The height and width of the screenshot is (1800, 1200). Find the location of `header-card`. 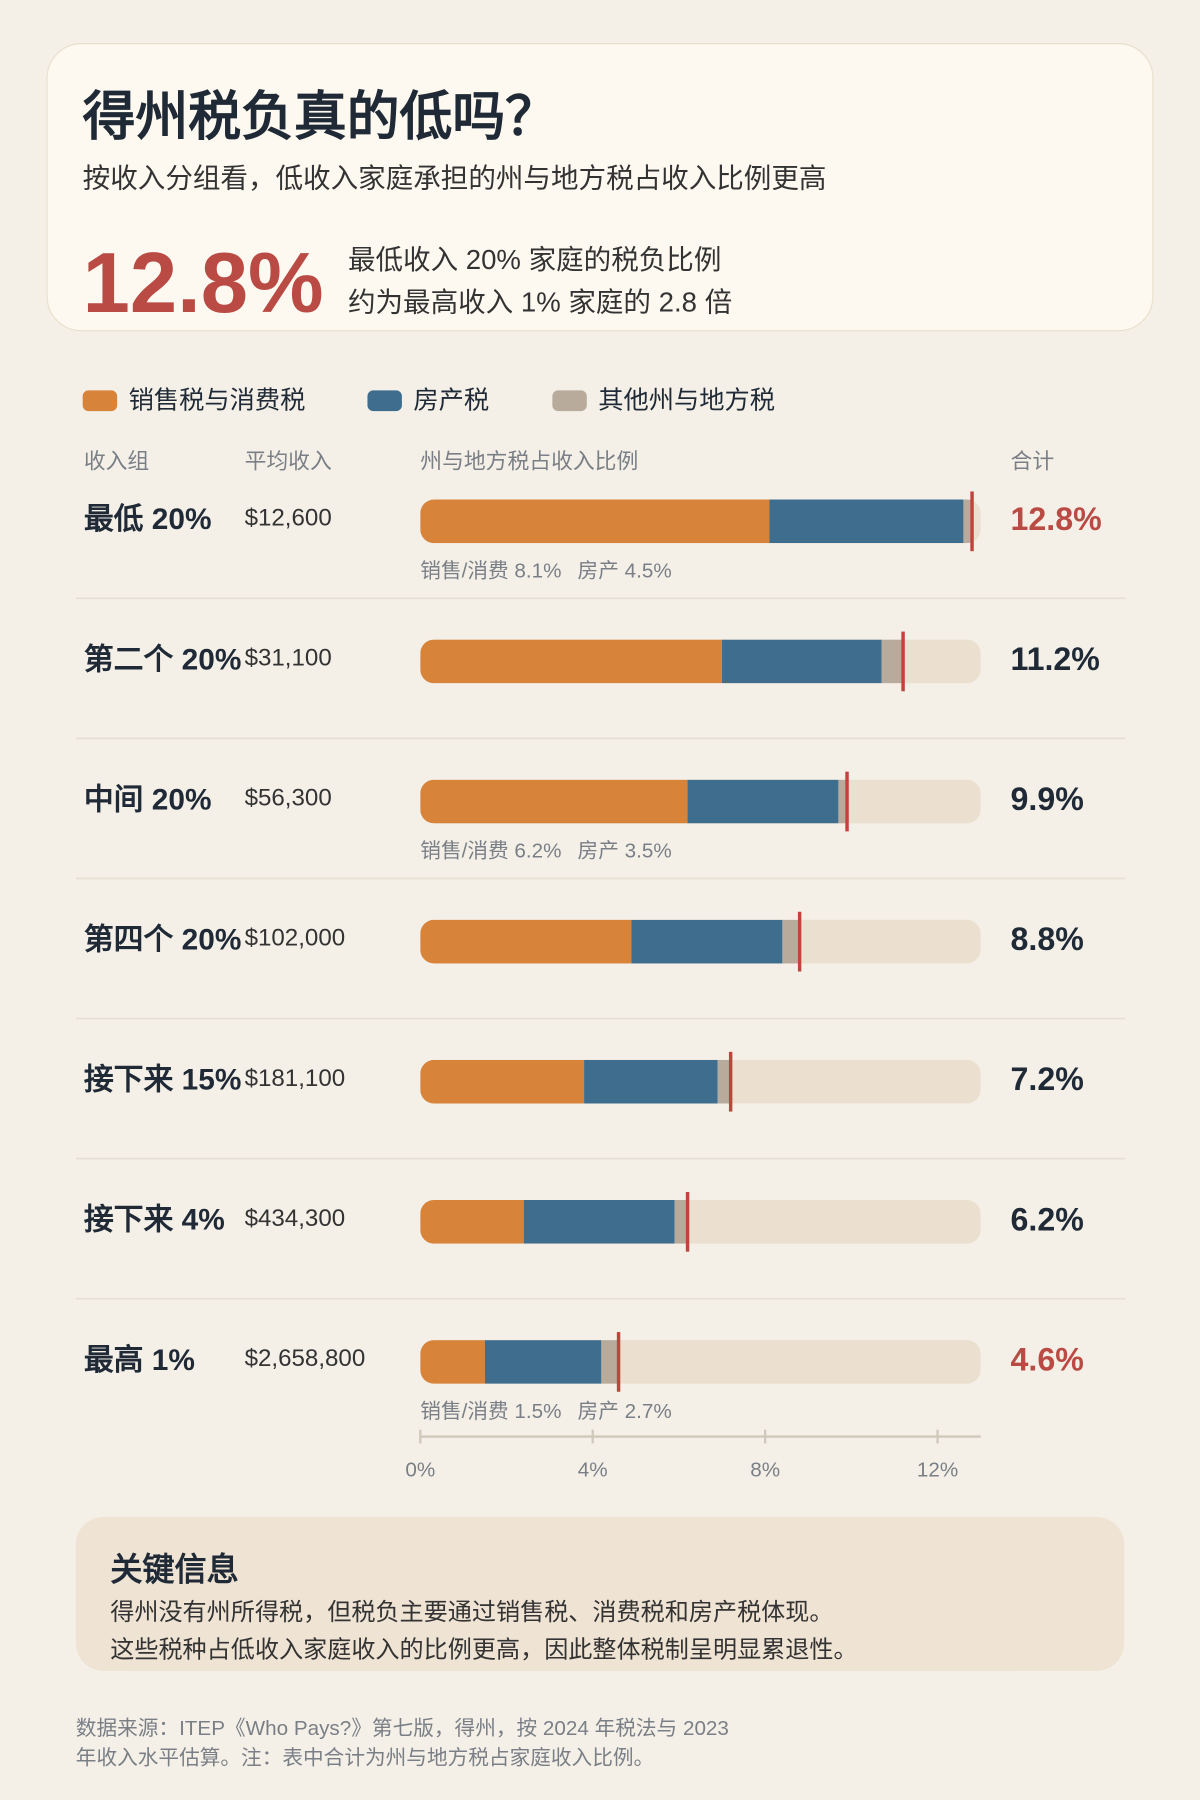

header-card is located at coordinates (600, 187).